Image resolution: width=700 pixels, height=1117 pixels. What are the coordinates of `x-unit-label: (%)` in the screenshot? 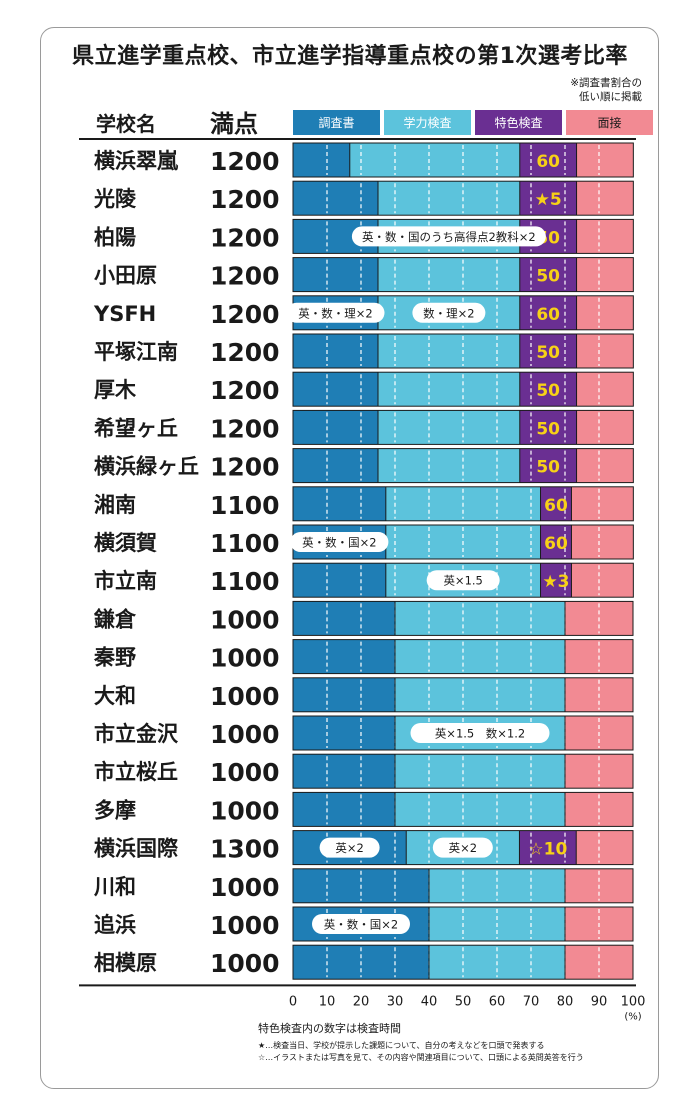 It's located at (632, 1016).